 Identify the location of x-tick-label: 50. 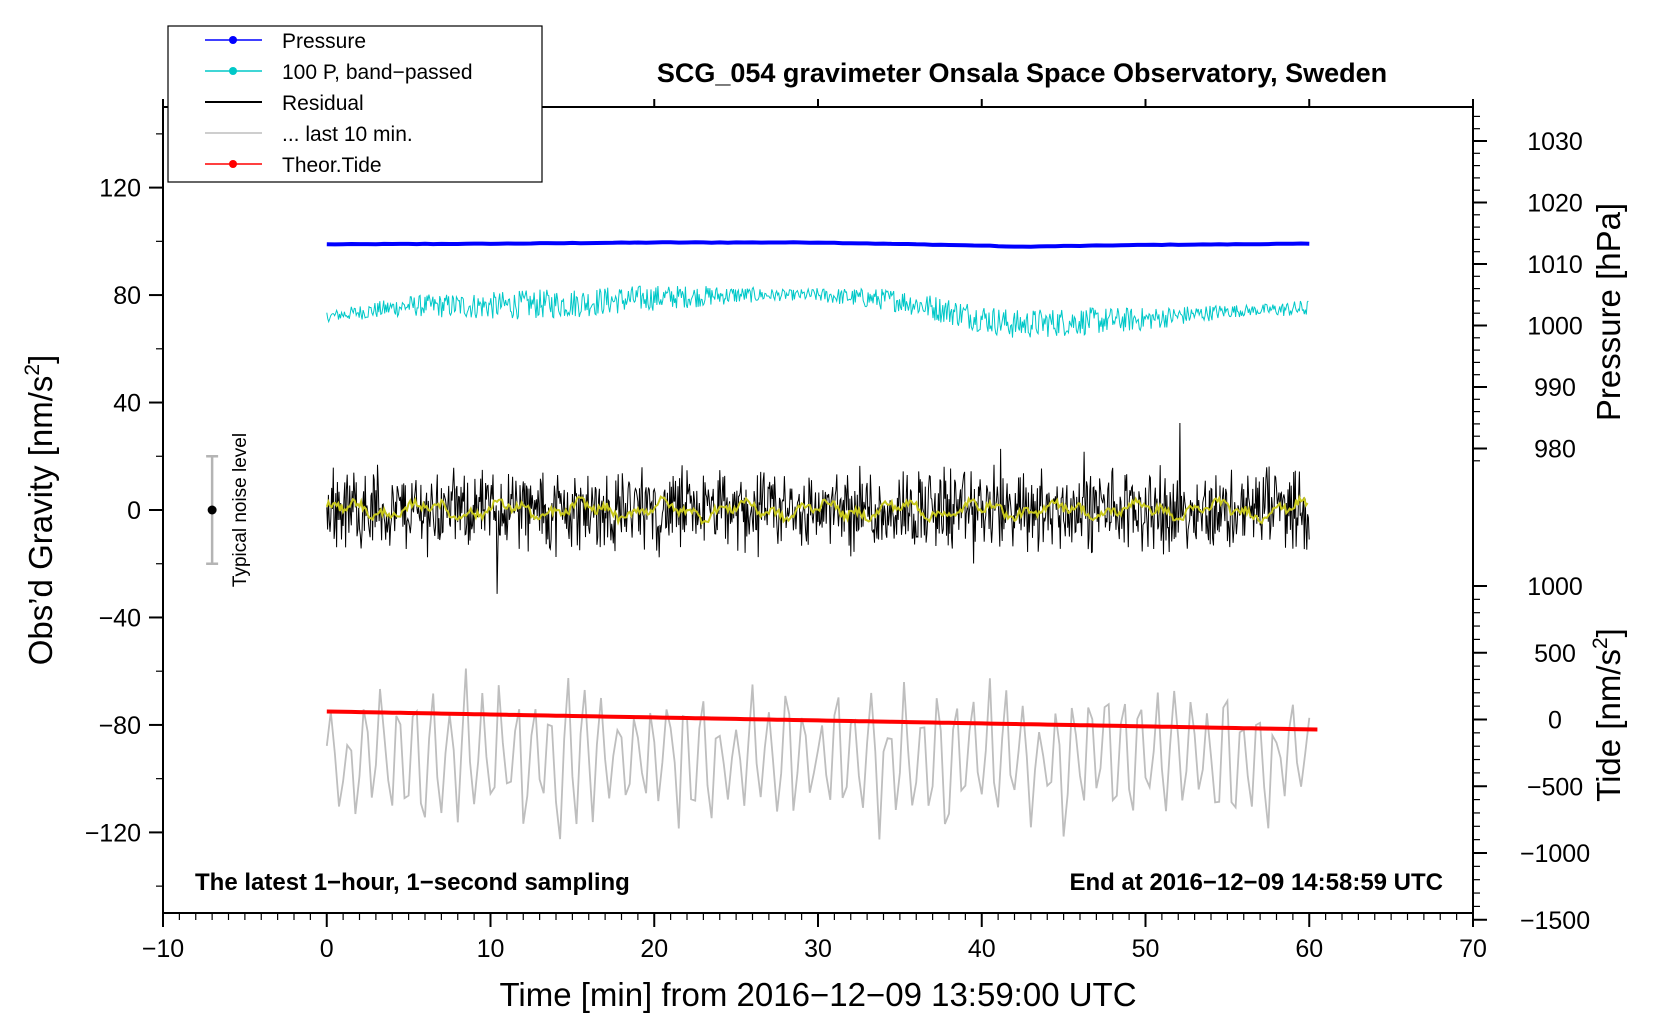
(1146, 949).